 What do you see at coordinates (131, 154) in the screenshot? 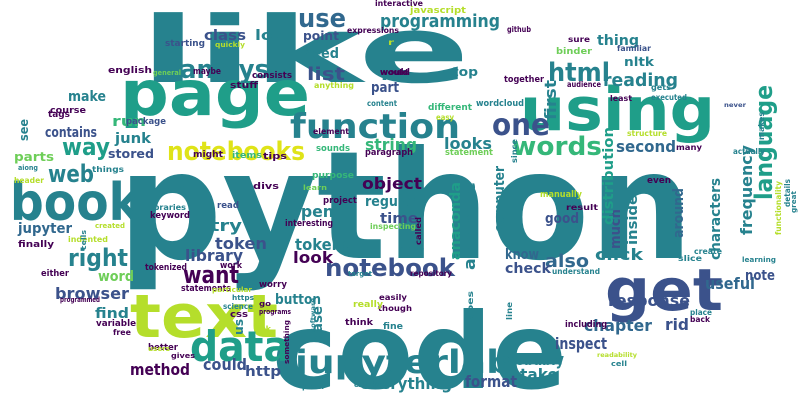
I see `word-stored: stored` at bounding box center [131, 154].